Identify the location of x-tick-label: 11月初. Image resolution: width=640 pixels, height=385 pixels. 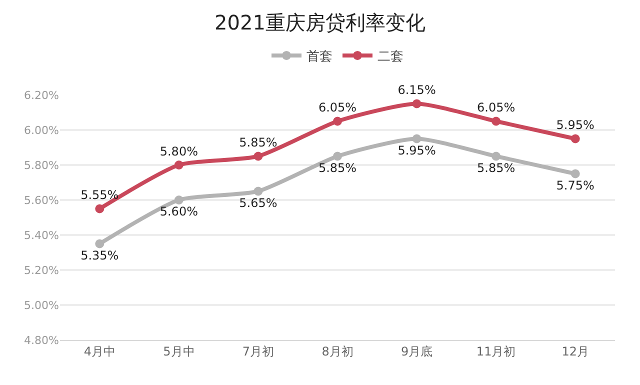
(496, 351).